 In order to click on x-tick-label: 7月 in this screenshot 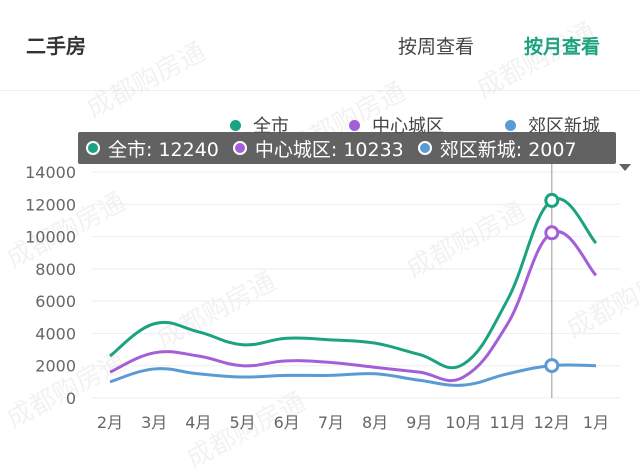, I will do `click(331, 422)`.